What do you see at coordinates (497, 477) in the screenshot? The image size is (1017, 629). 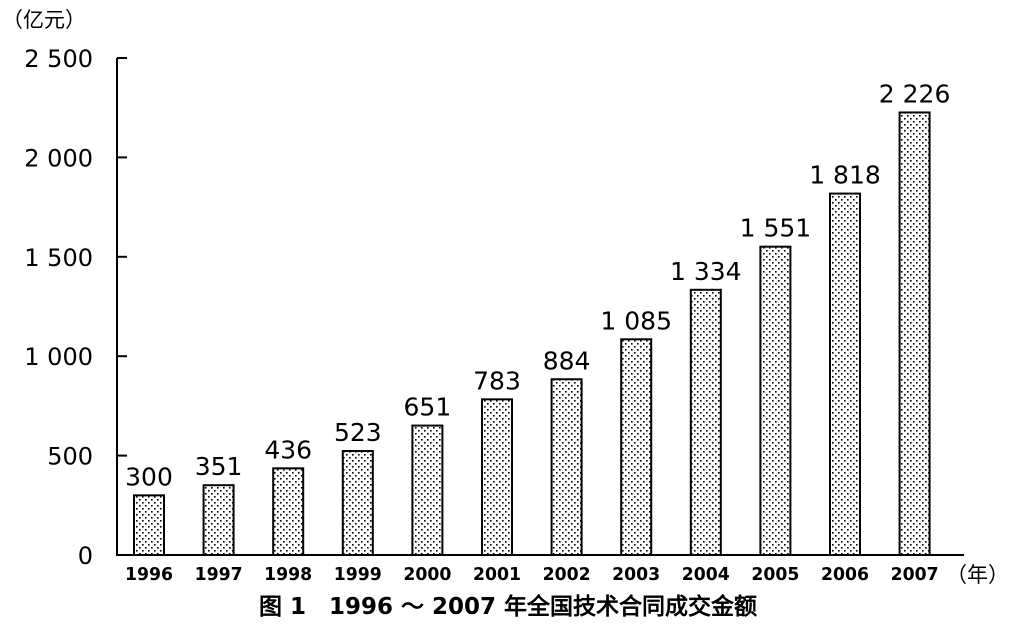 I see `bar-2001` at bounding box center [497, 477].